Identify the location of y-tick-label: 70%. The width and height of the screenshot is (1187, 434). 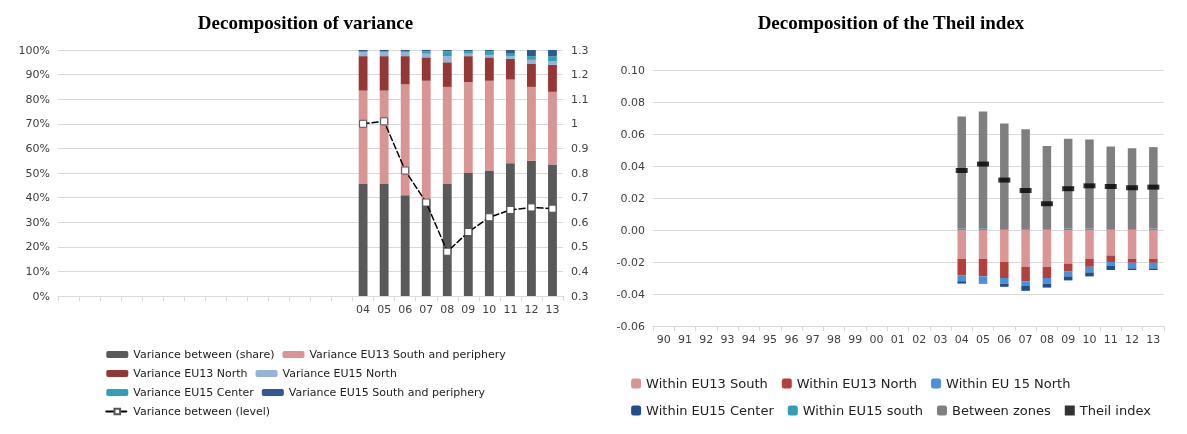
(37, 124).